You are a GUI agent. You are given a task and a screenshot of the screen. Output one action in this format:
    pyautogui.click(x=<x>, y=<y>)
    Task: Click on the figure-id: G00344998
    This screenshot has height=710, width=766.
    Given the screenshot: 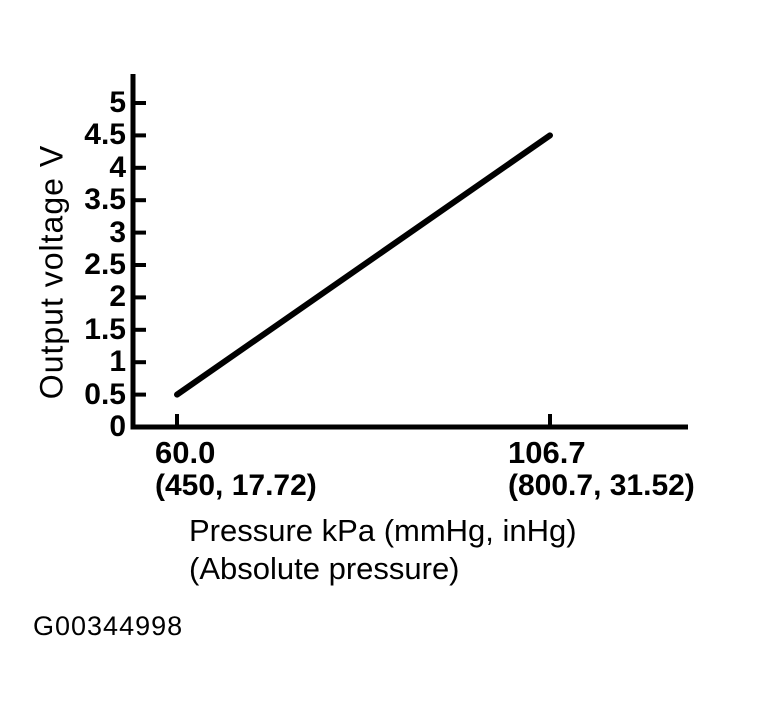 What is the action you would take?
    pyautogui.click(x=108, y=626)
    